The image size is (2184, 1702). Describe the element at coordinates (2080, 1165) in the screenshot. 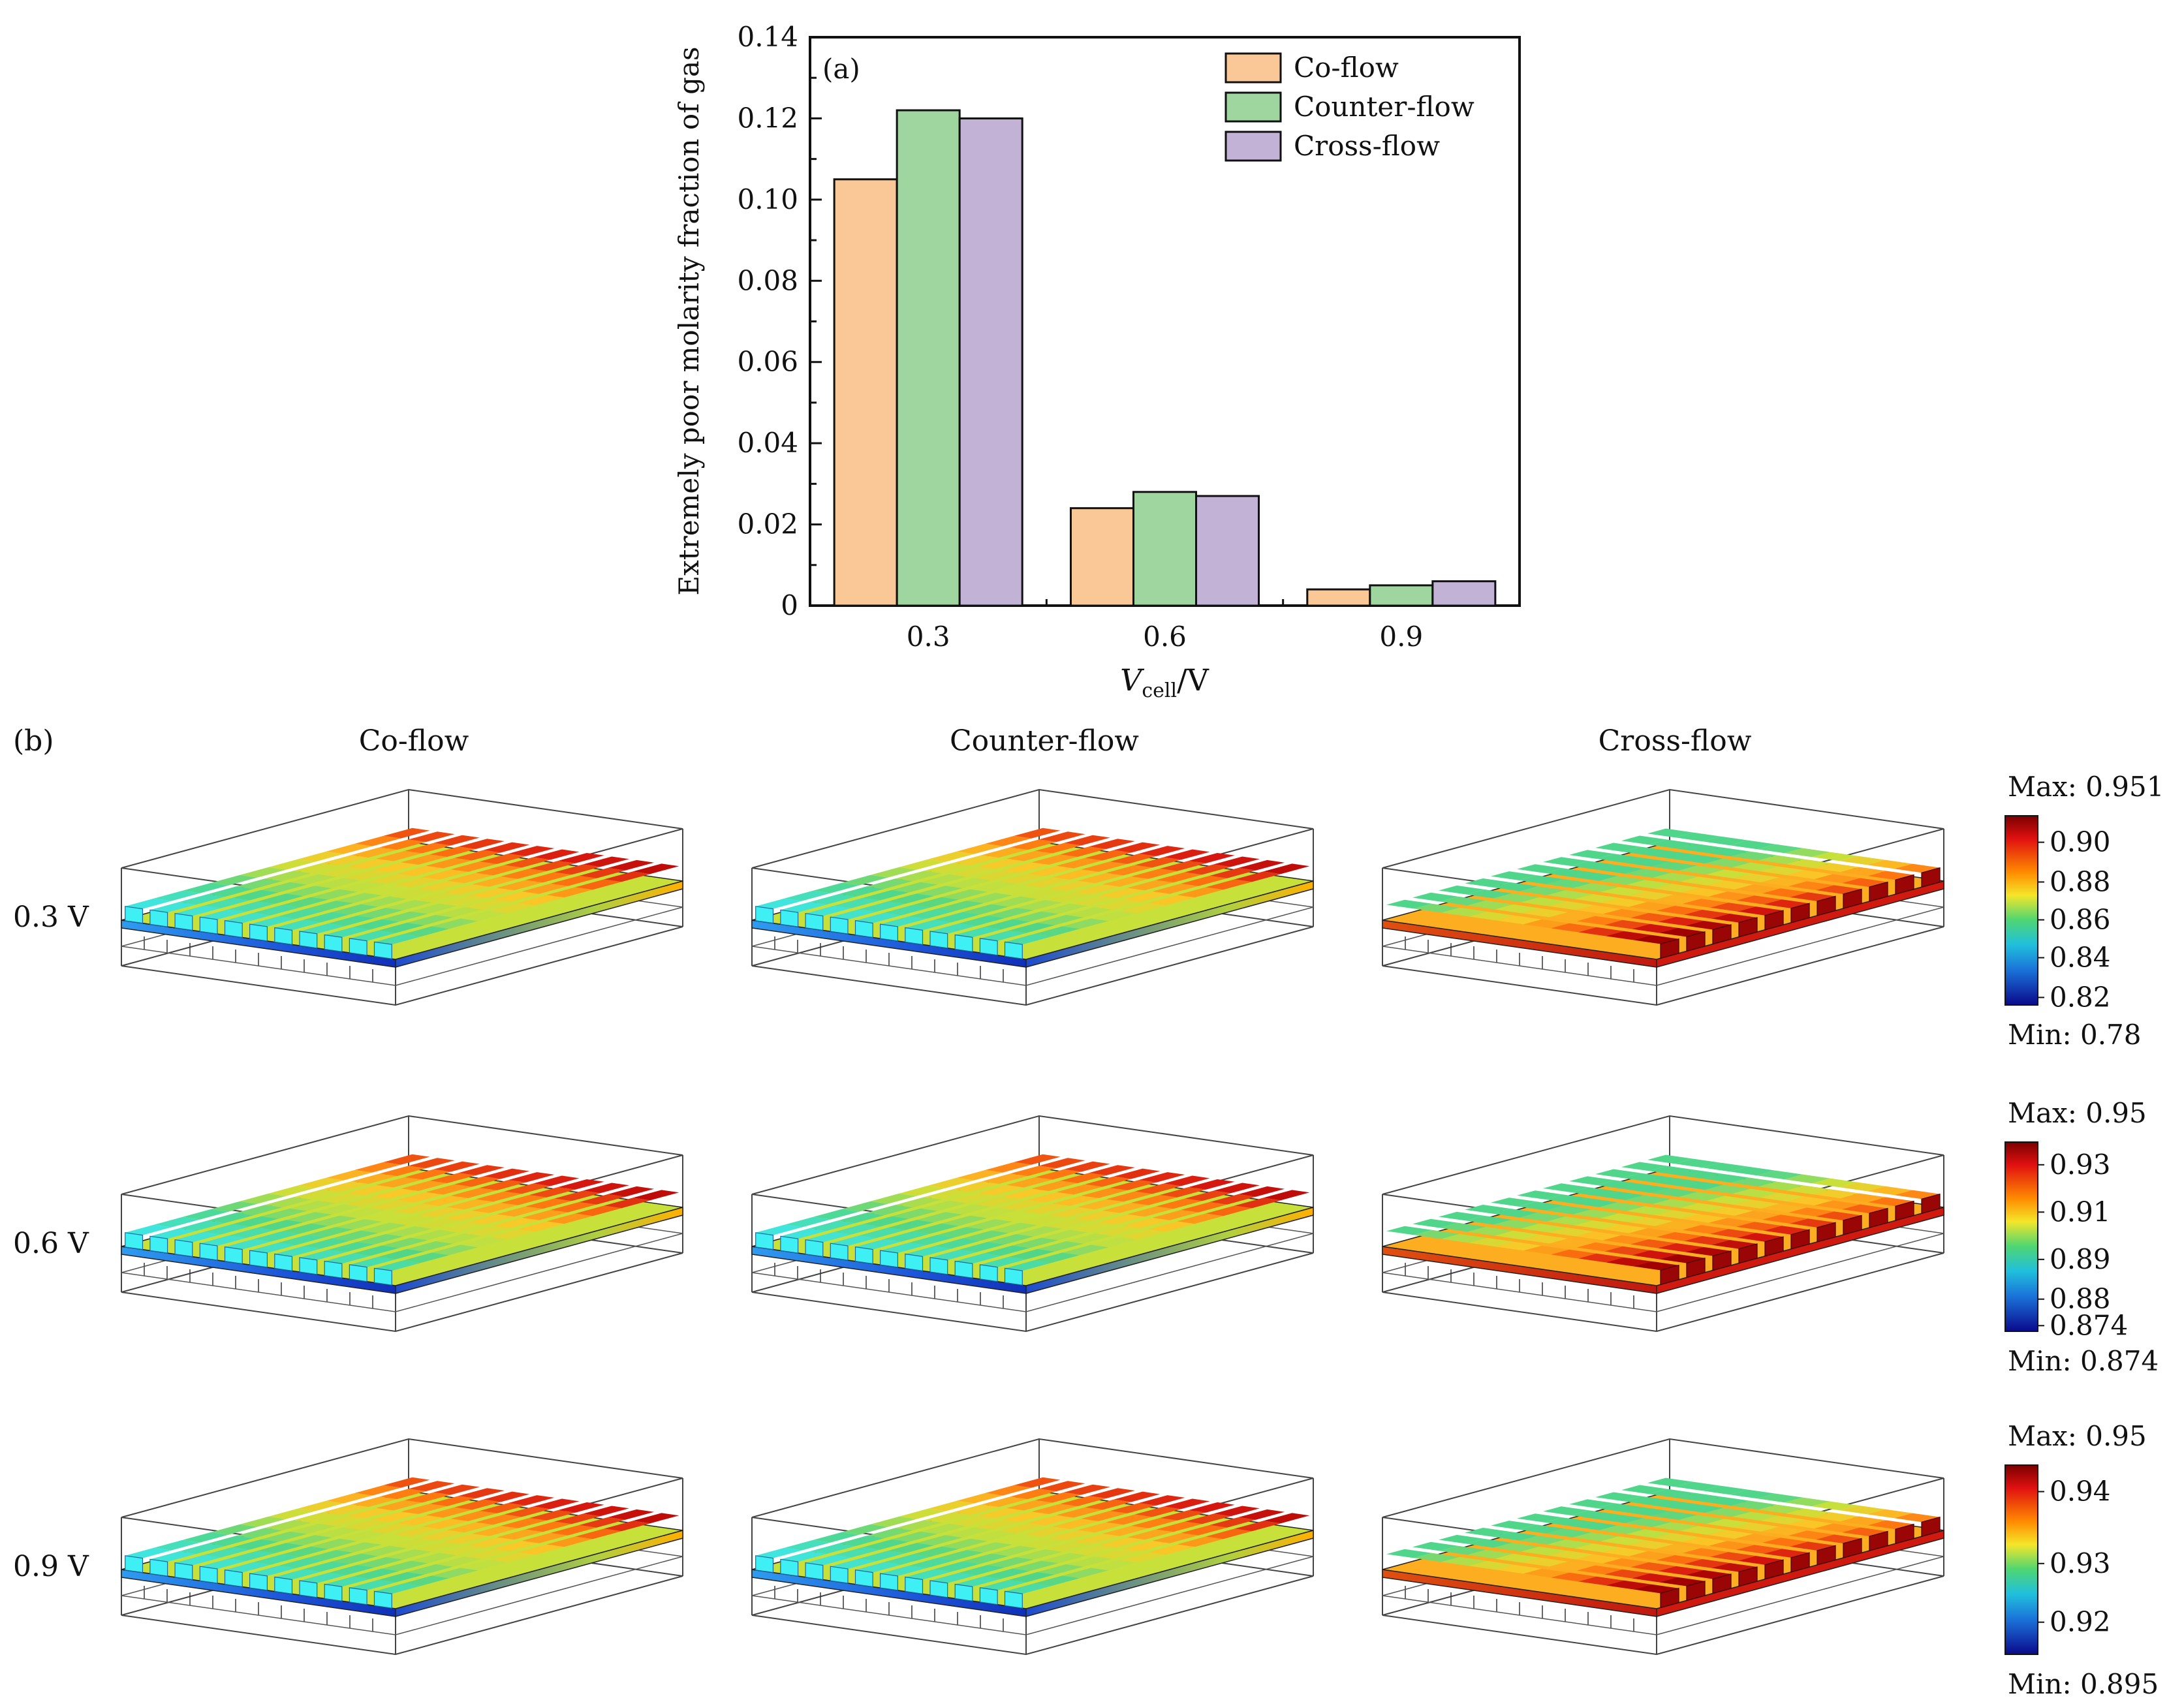

I see `colorbar-tick-label: 0.93` at that location.